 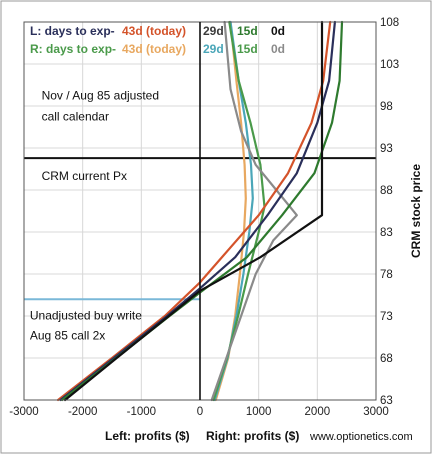 I want to click on annotation-text: call calendar, so click(x=75, y=116).